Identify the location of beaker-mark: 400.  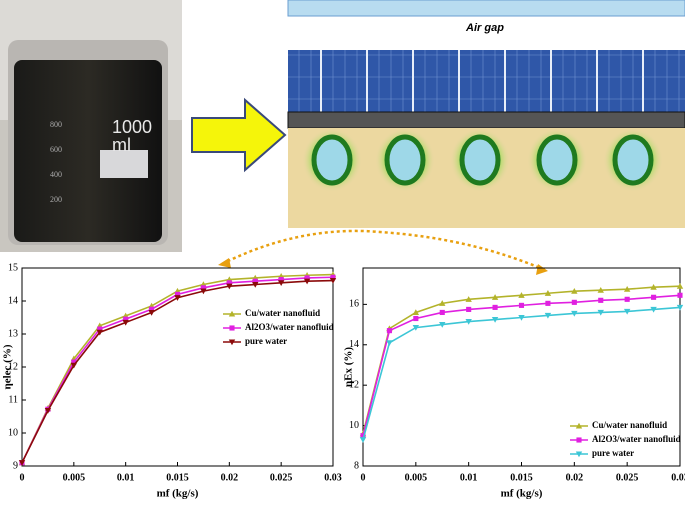
(56, 174).